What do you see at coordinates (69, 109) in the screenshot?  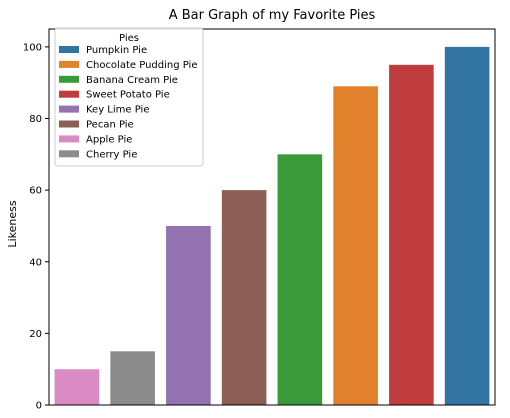 I see `legend-swatch-key-lime-pie` at bounding box center [69, 109].